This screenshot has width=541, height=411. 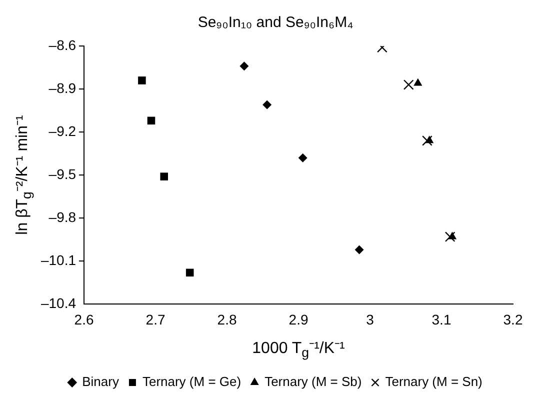 I want to click on x-tick-label: 3.1, so click(x=442, y=319).